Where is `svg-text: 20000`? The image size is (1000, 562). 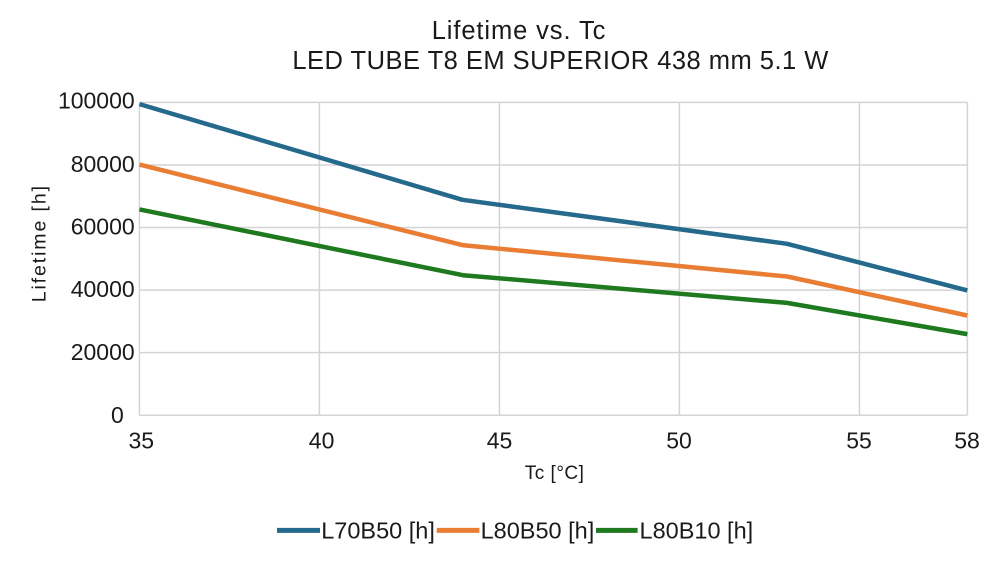
svg-text: 20000 is located at coordinates (103, 352).